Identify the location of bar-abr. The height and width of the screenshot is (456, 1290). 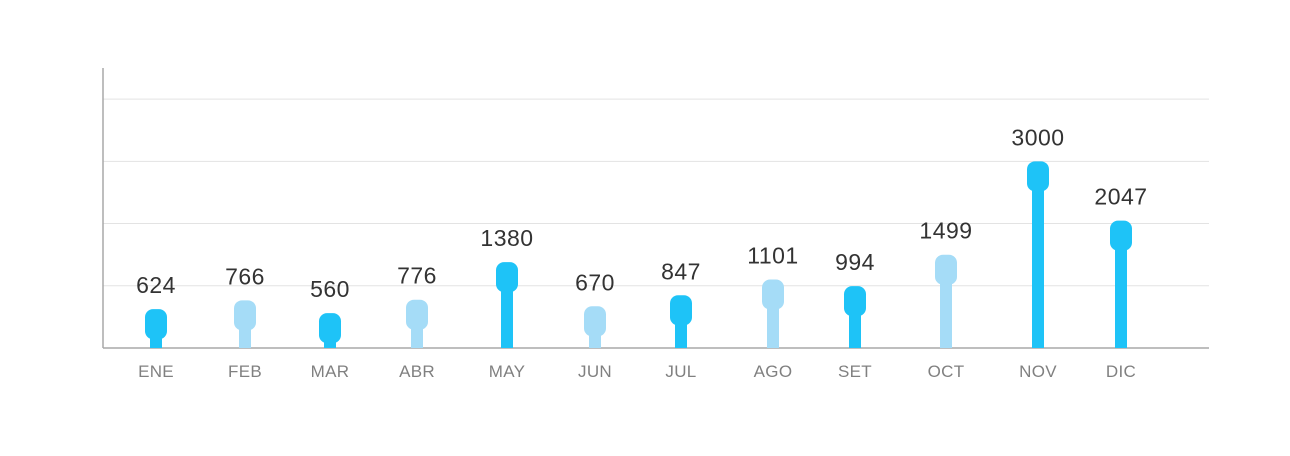
(417, 323).